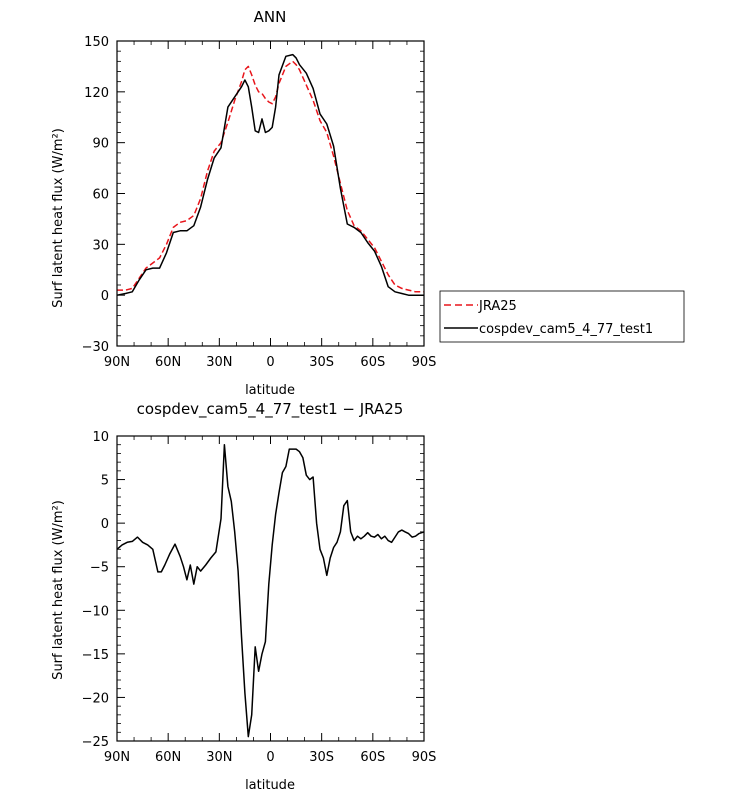 Image resolution: width=733 pixels, height=795 pixels. I want to click on bottom-y-axis-label: Surf latent heat flux (W/m²), so click(58, 590).